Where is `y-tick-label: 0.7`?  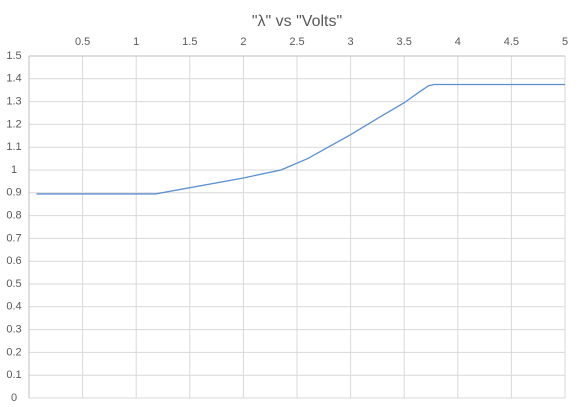 y-tick-label: 0.7 is located at coordinates (13, 238).